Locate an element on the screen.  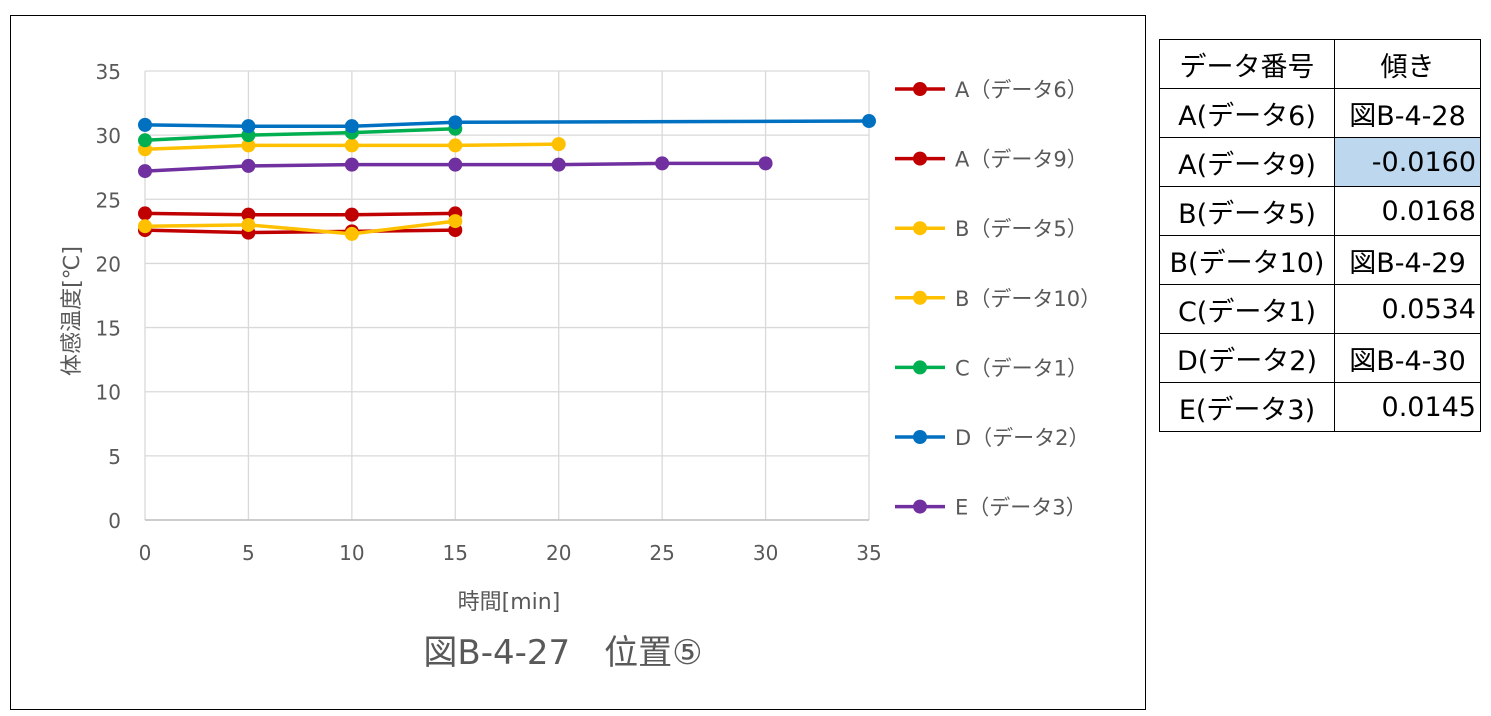
table-header-row: データ番号 傾き is located at coordinates (1320, 64).